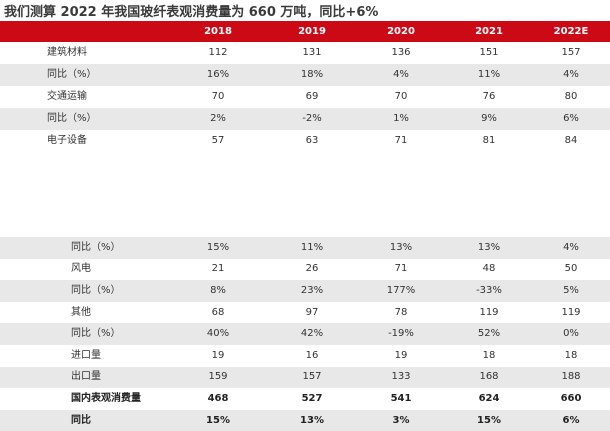  Describe the element at coordinates (312, 269) in the screenshot. I see `table-cell: 26` at that location.